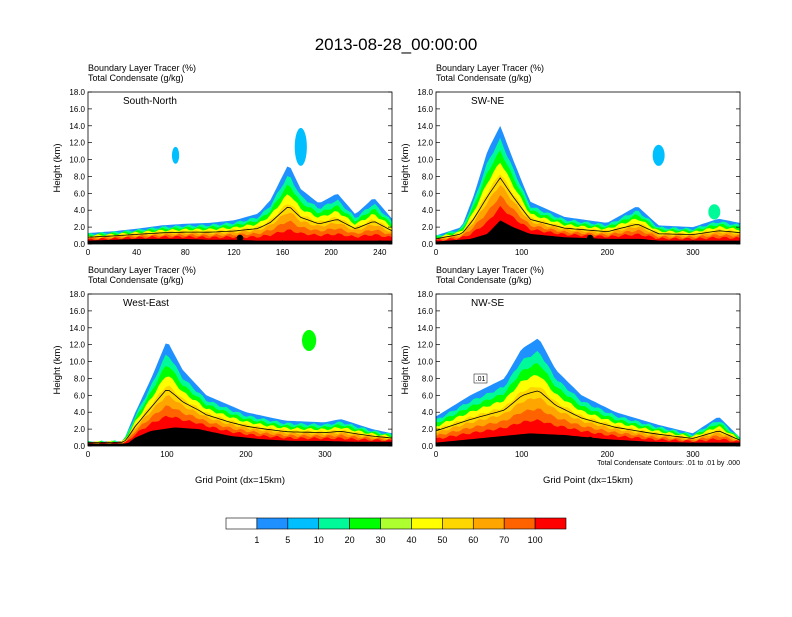 The image size is (792, 617). Describe the element at coordinates (350, 540) in the screenshot. I see `colorbar-label: 20` at that location.